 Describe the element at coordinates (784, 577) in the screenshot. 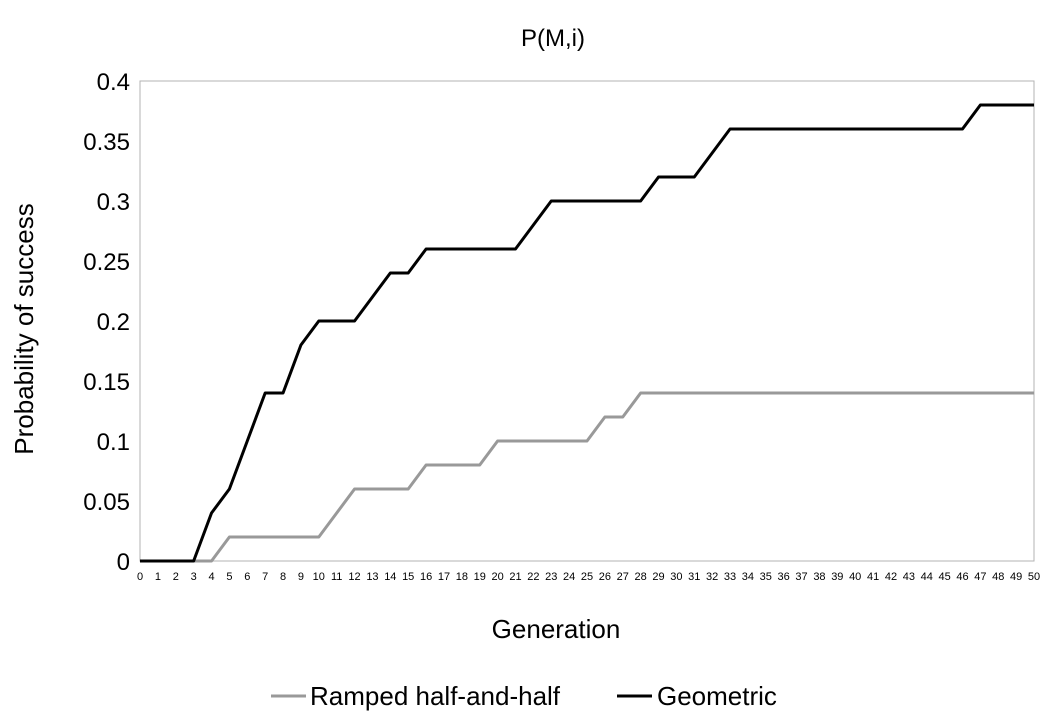

I see `x-tick-label: 36` at that location.